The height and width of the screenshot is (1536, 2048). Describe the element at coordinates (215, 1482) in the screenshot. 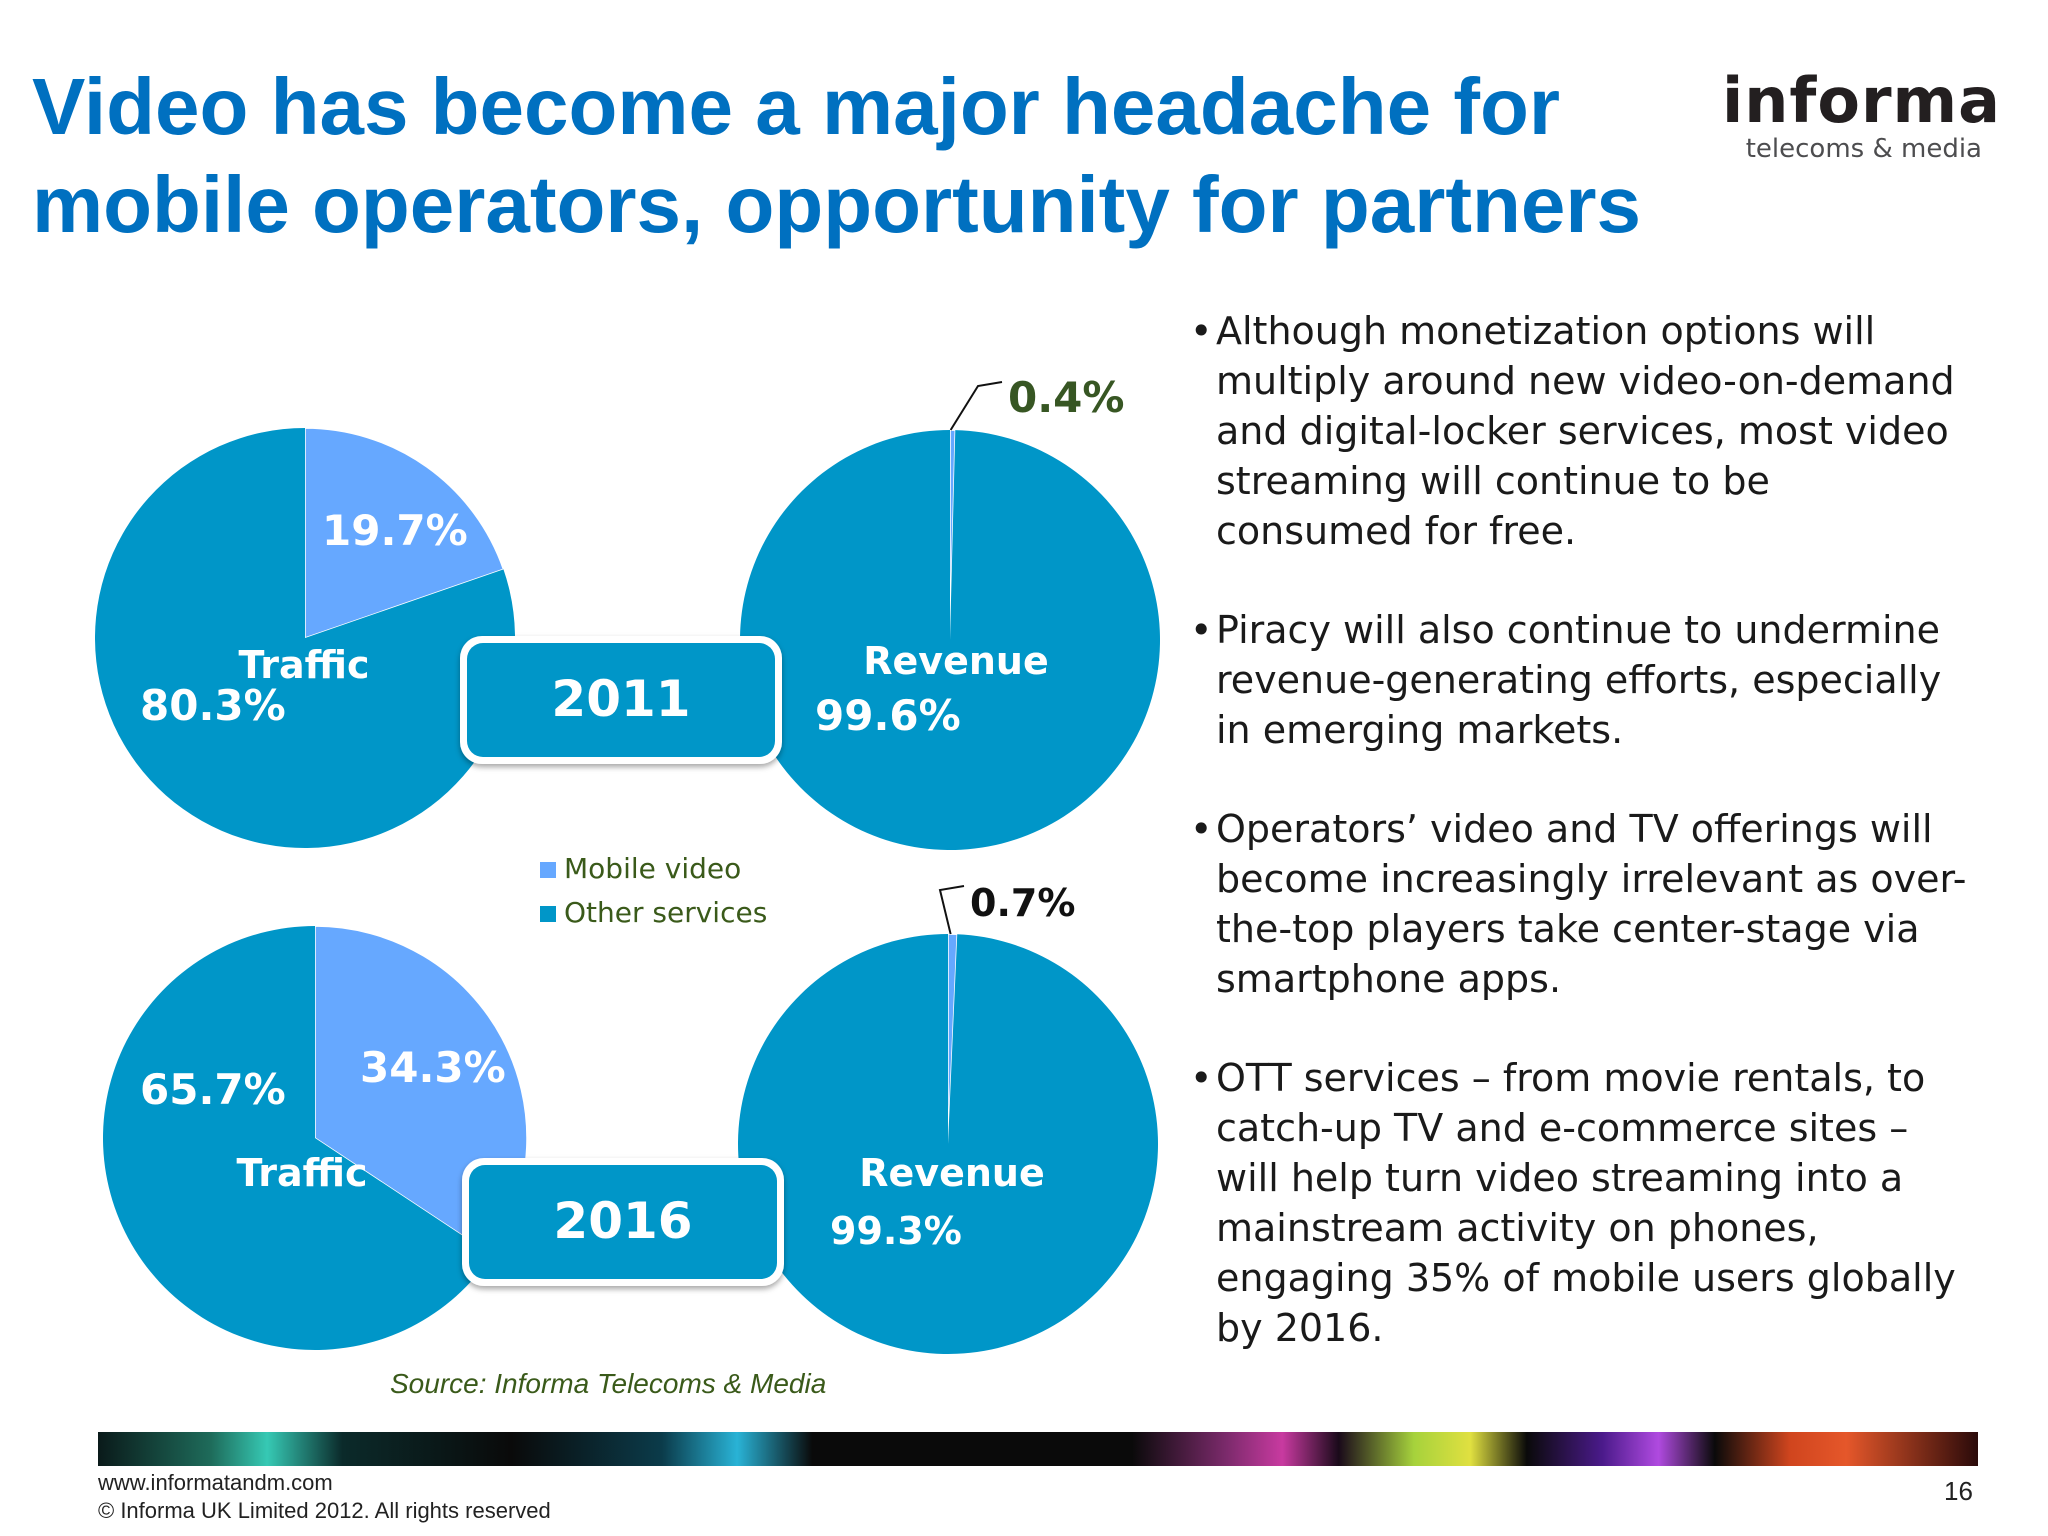

I see `footer-url: www.informatandm.com` at that location.